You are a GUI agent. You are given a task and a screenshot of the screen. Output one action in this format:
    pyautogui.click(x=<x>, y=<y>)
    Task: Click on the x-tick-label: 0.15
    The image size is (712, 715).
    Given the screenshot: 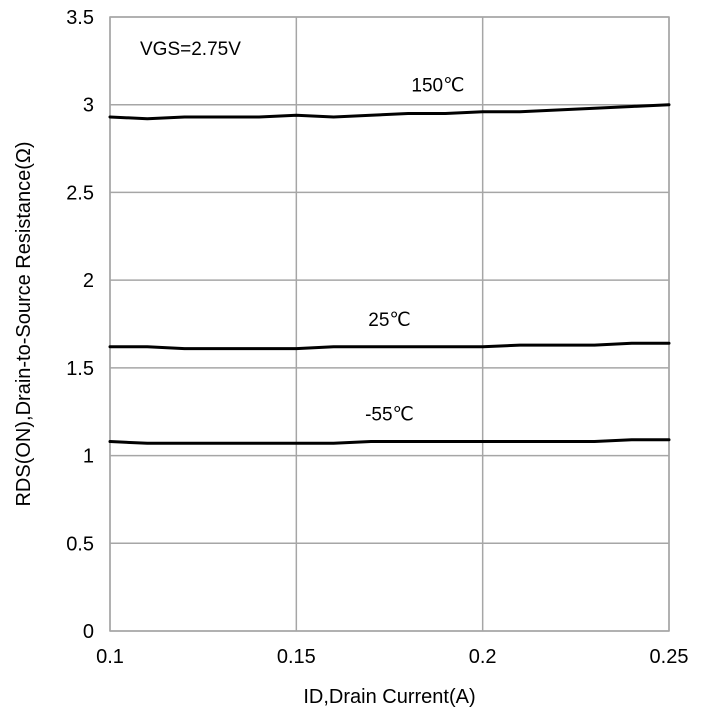 What is the action you would take?
    pyautogui.click(x=296, y=657)
    